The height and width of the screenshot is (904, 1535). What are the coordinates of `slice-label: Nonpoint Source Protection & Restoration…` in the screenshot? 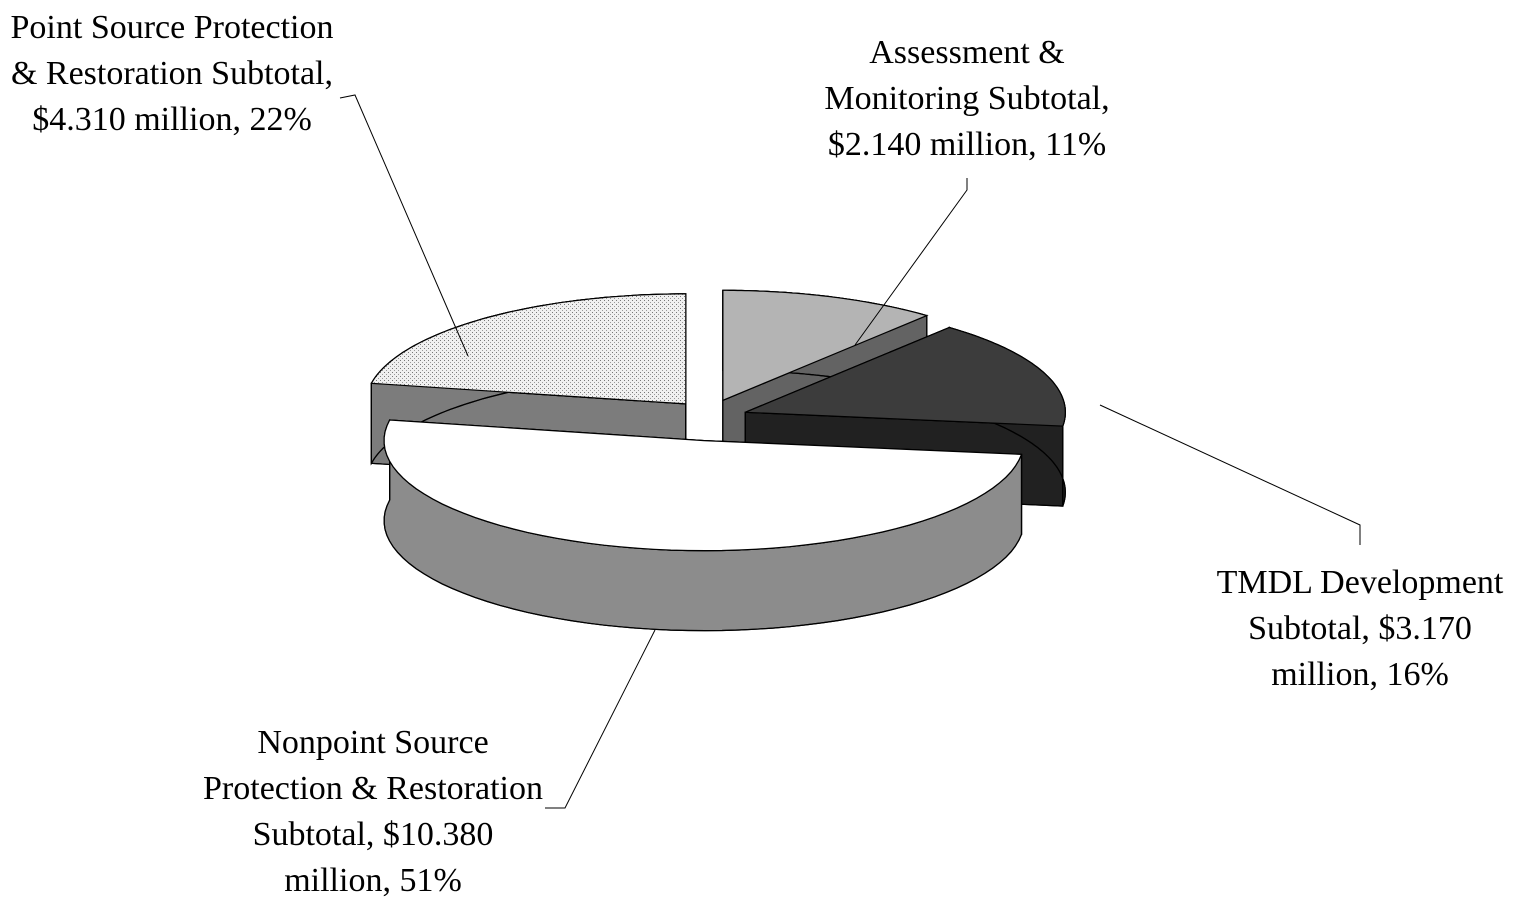 It's located at (373, 812).